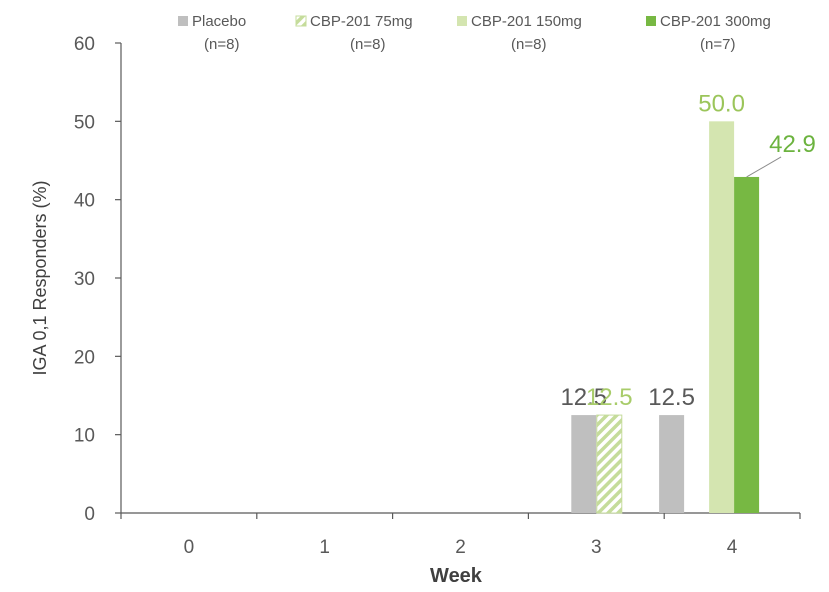  I want to click on legend-label: CBP-201 300mg, so click(715, 21).